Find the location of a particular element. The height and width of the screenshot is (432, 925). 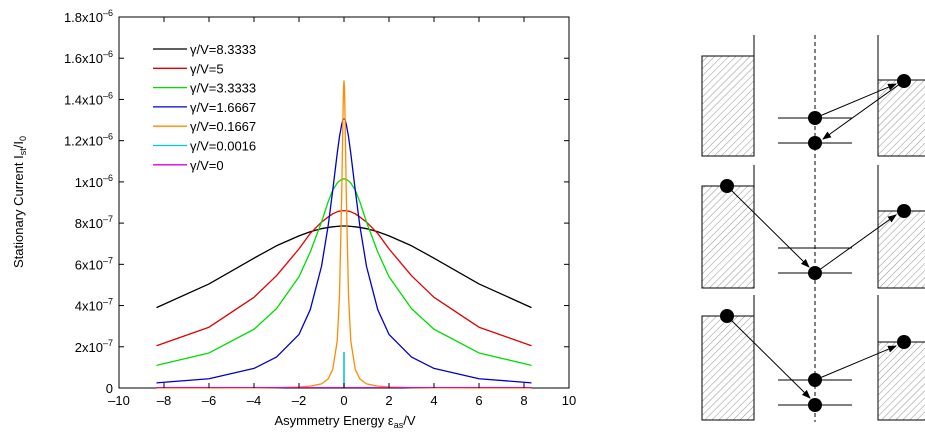

y-tick-label: 8x10⁻⁷ is located at coordinates (94, 222).